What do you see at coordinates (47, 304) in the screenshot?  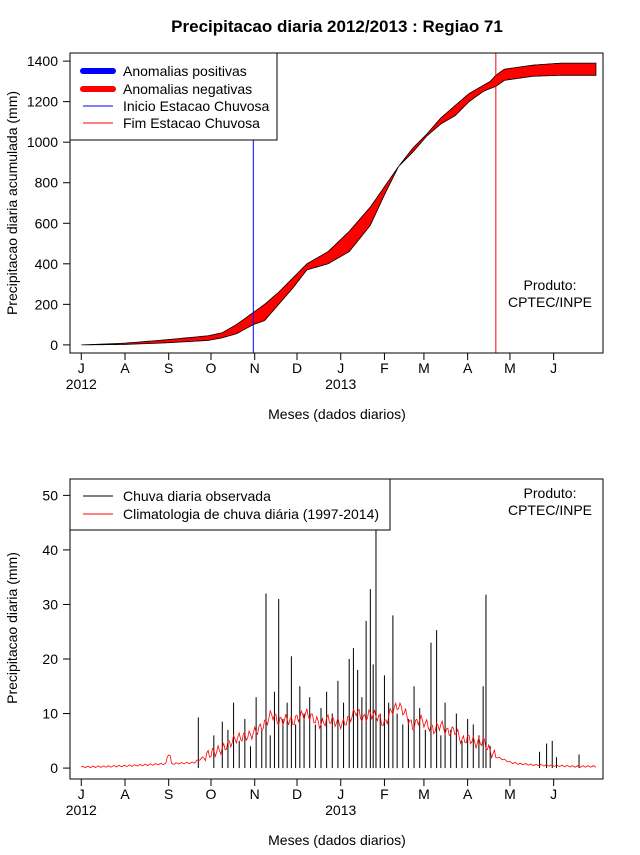 I see `y-tick-label: 200` at bounding box center [47, 304].